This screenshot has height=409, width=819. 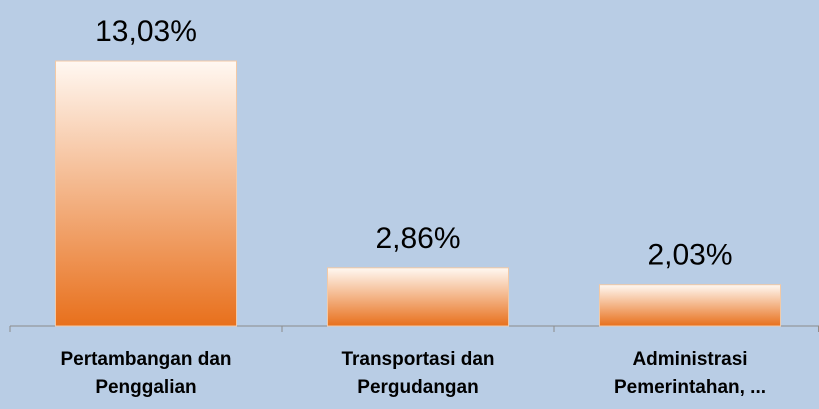 What do you see at coordinates (146, 31) in the screenshot?
I see `data-label: 13,03%` at bounding box center [146, 31].